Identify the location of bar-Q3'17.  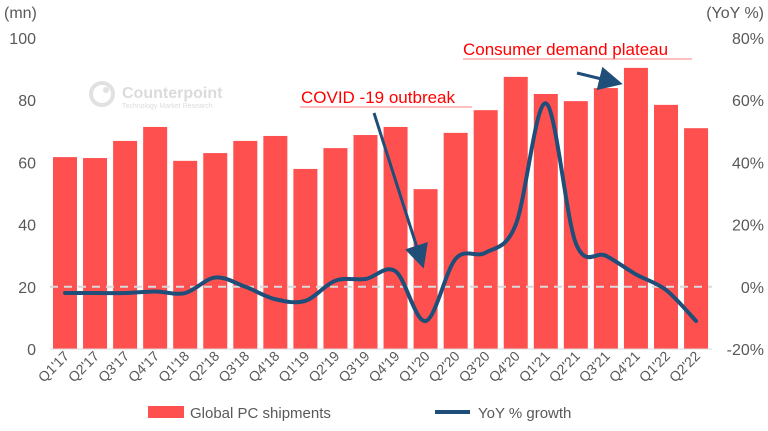
(125, 244).